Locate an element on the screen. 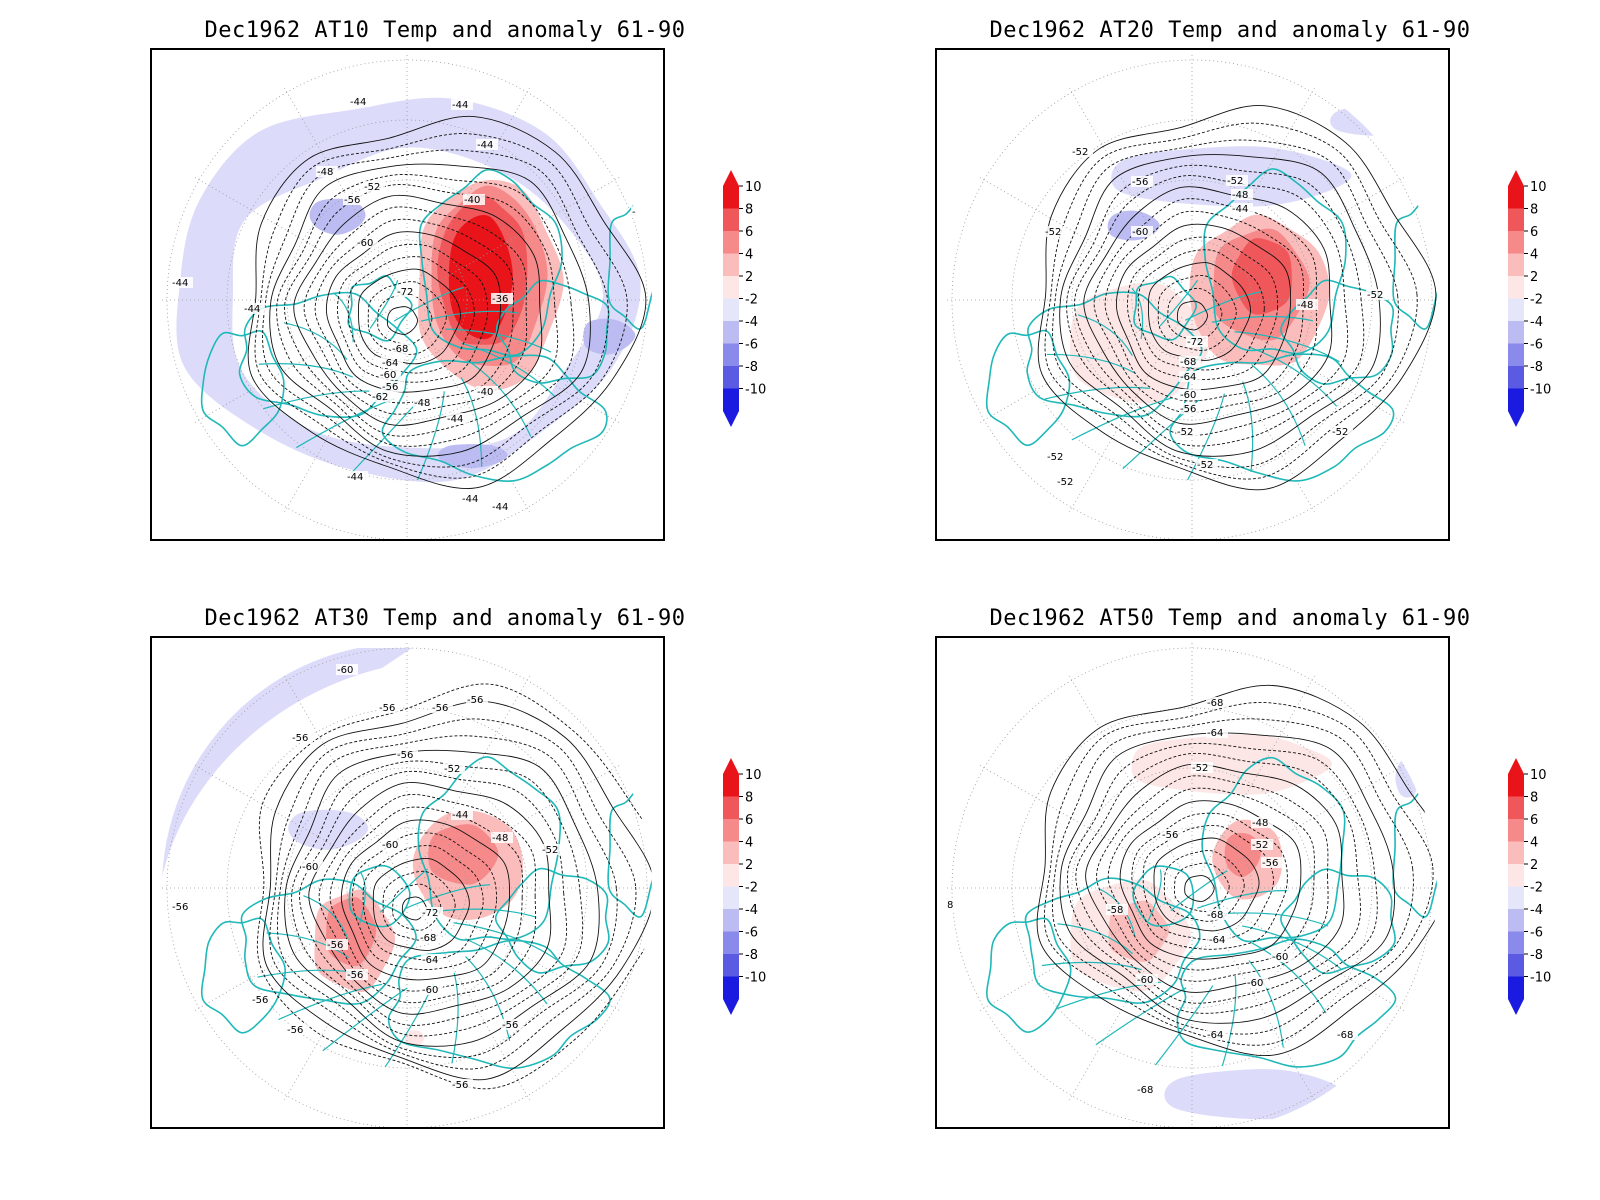  contour-label: -72 is located at coordinates (405, 292).